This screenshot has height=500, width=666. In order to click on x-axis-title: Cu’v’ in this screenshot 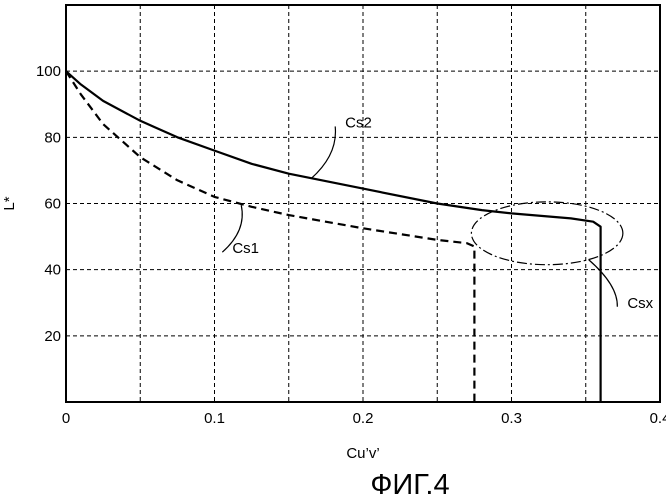, I will do `click(362, 453)`.